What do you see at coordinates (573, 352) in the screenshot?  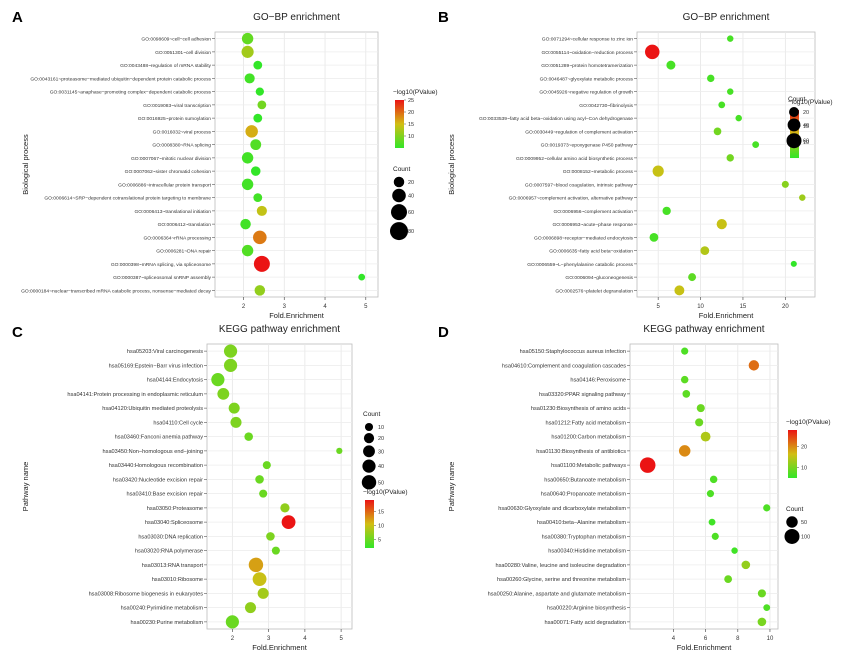 I see `category-label: hsa05150:Staphylococcus aureus infection` at bounding box center [573, 352].